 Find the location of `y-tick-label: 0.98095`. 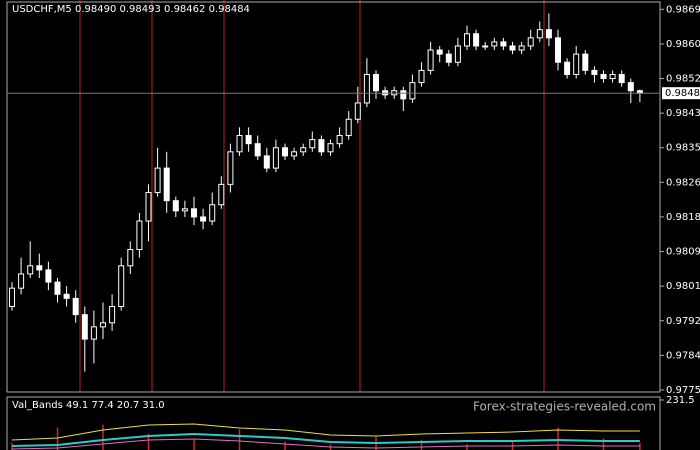

y-tick-label: 0.98095 is located at coordinates (683, 252).